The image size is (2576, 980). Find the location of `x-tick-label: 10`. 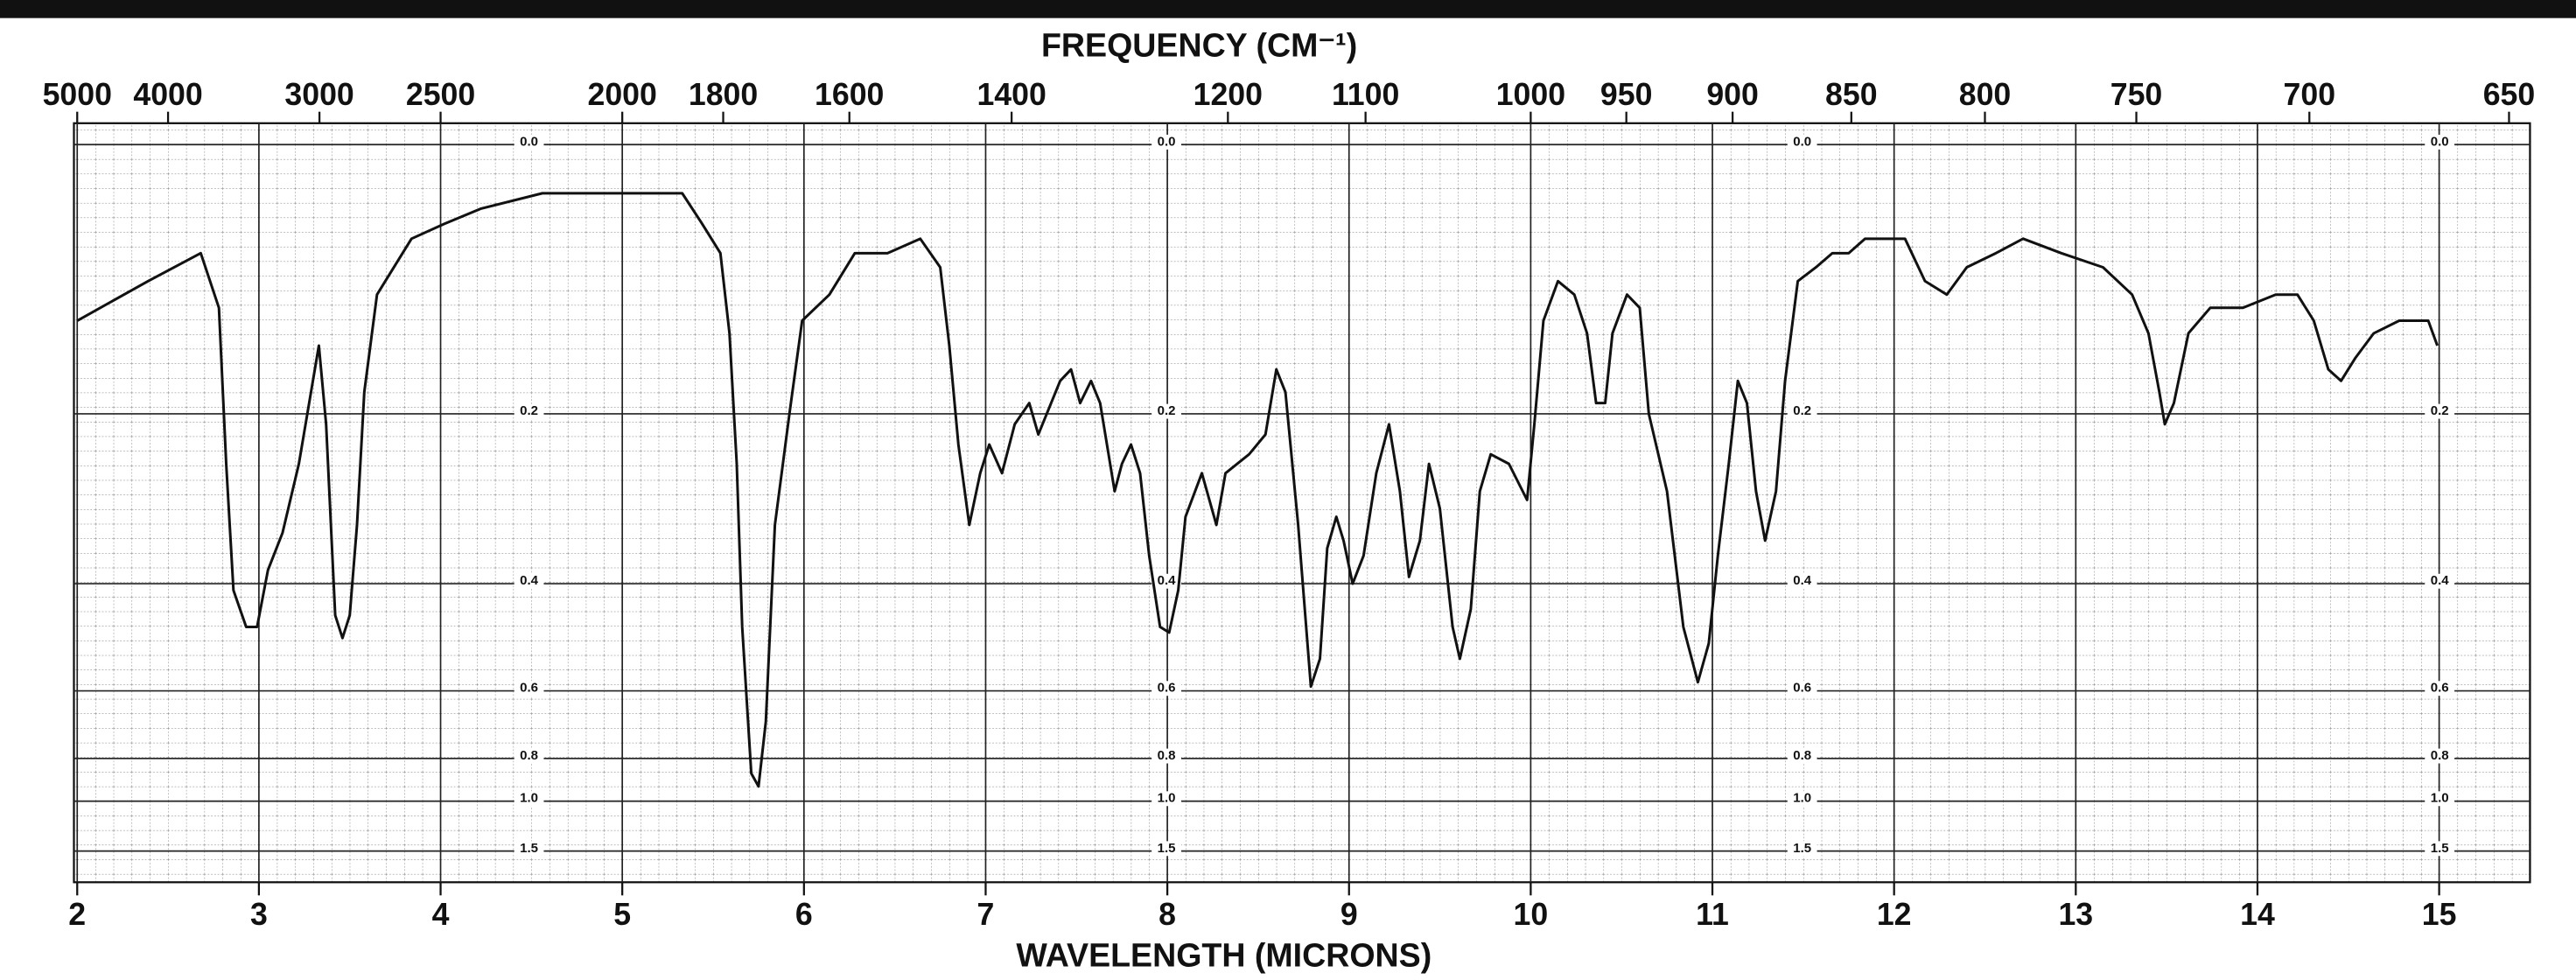

x-tick-label: 10 is located at coordinates (1531, 914).